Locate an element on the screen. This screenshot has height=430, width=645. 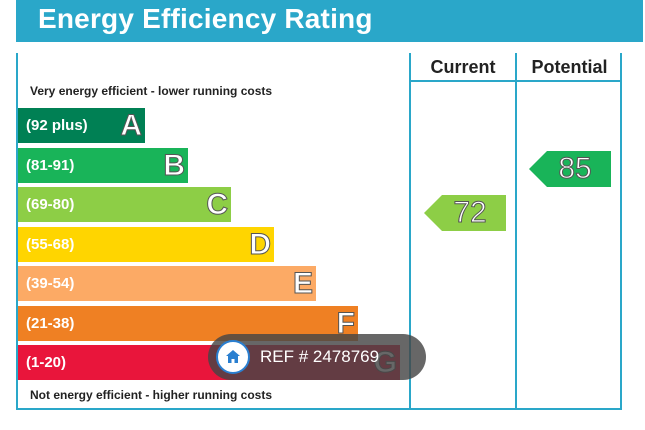
band-a: (92 plus) A is located at coordinates (81, 125).